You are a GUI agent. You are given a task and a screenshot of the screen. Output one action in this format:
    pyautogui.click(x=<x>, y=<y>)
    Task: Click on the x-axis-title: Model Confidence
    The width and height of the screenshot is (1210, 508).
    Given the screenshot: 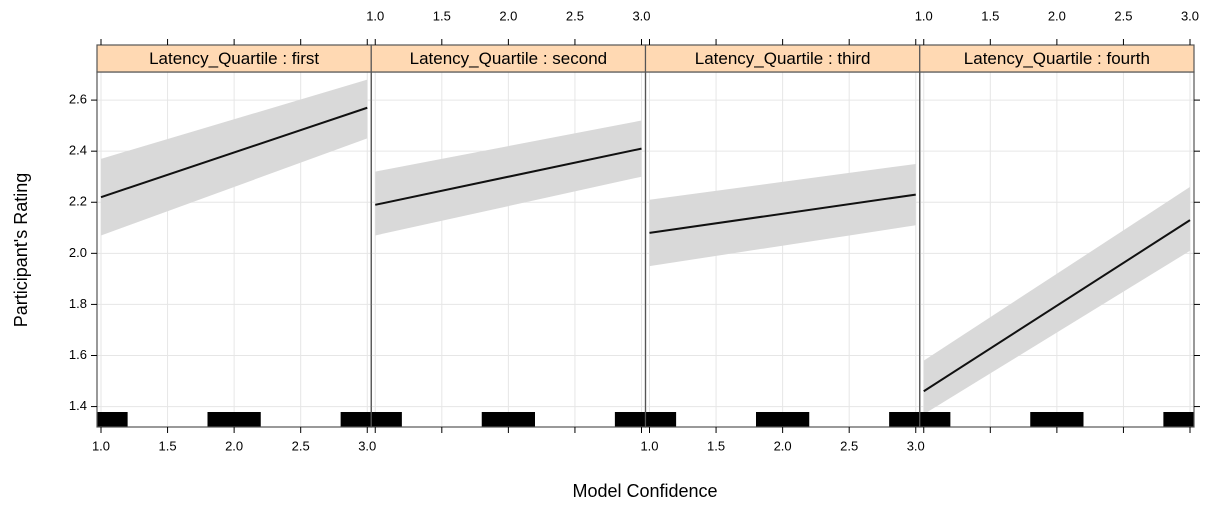 What is the action you would take?
    pyautogui.click(x=644, y=491)
    